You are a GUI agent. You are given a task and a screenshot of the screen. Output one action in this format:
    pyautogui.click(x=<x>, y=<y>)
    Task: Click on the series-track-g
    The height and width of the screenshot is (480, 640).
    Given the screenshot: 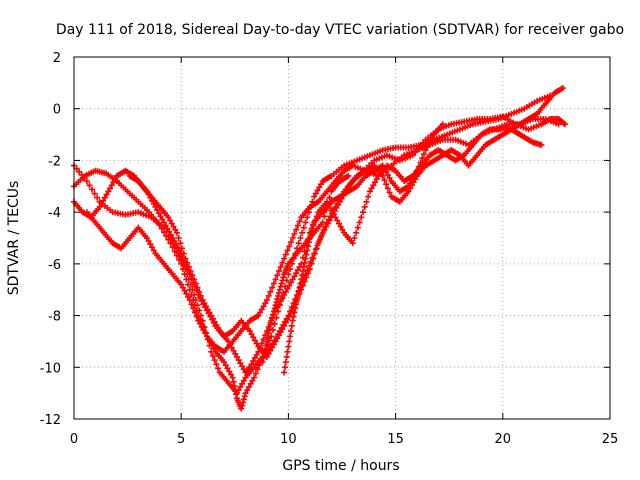 What is the action you would take?
    pyautogui.click(x=305, y=269)
    